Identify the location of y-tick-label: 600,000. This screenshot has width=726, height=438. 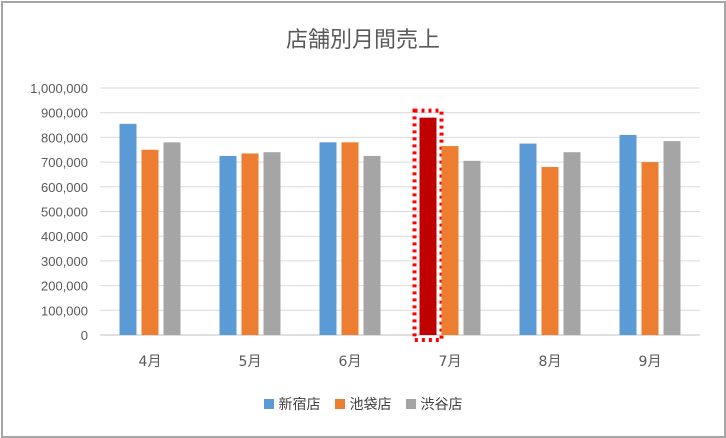
(64, 187).